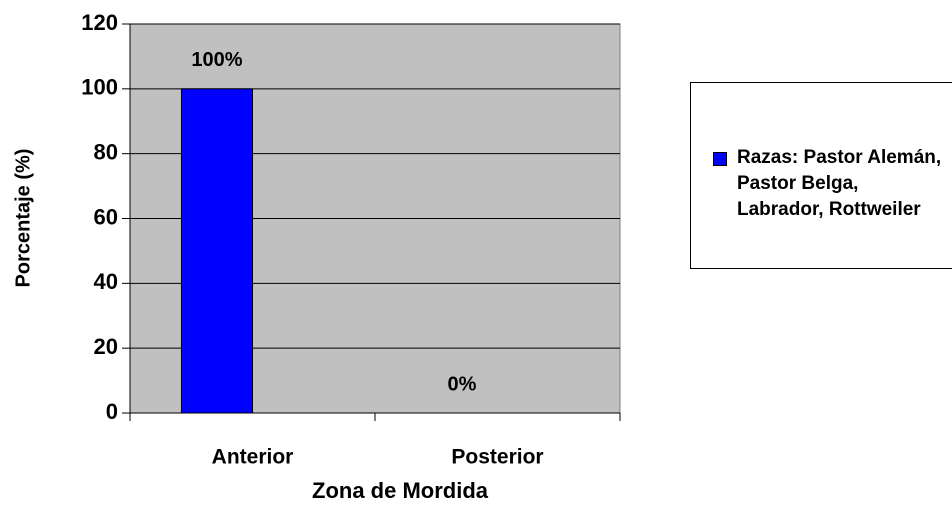  I want to click on y-axis-title: Porcentaje (%), so click(23, 218).